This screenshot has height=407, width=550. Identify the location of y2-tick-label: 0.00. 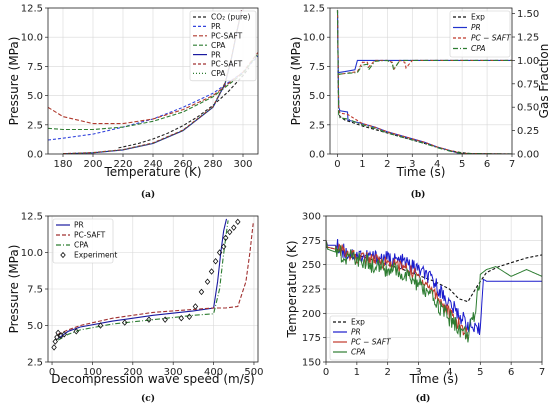
(528, 155).